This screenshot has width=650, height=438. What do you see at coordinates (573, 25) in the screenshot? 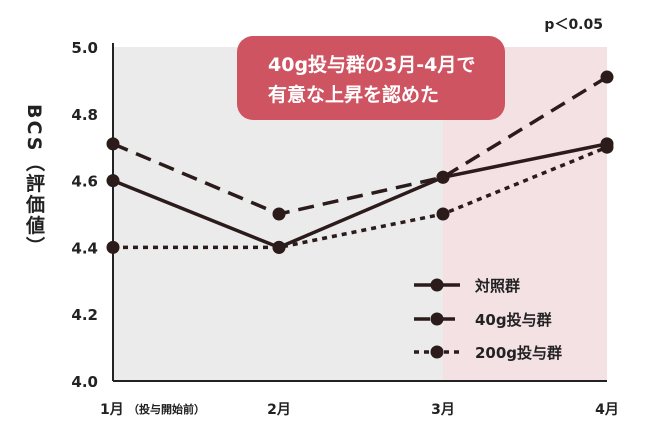
I see `significance-label: p＜0.05` at bounding box center [573, 25].